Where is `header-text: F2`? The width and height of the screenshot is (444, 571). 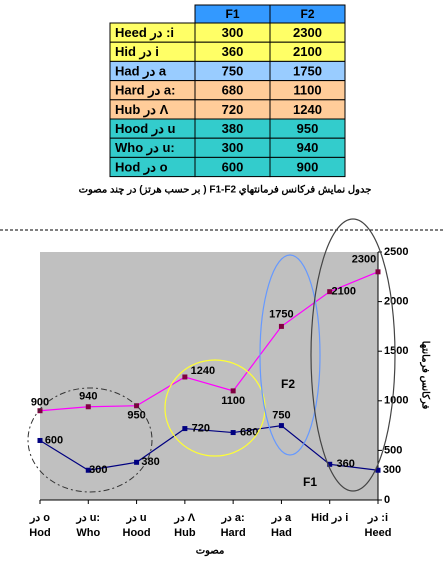
header-text: F2 is located at coordinates (307, 14).